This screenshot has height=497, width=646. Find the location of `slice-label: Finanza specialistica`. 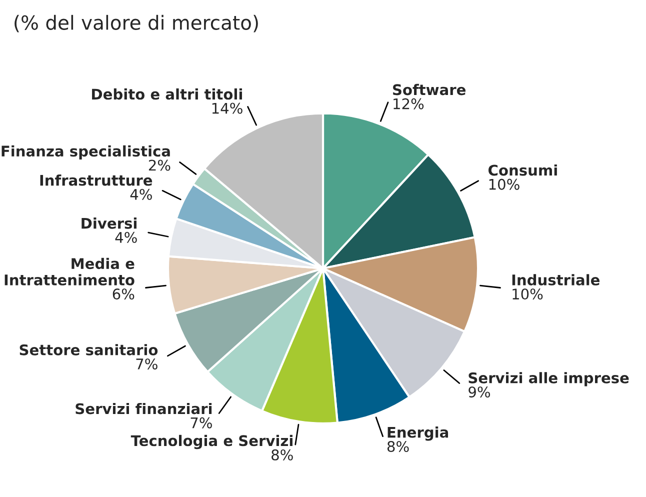

slice-label: Finanza specialistica is located at coordinates (86, 152).